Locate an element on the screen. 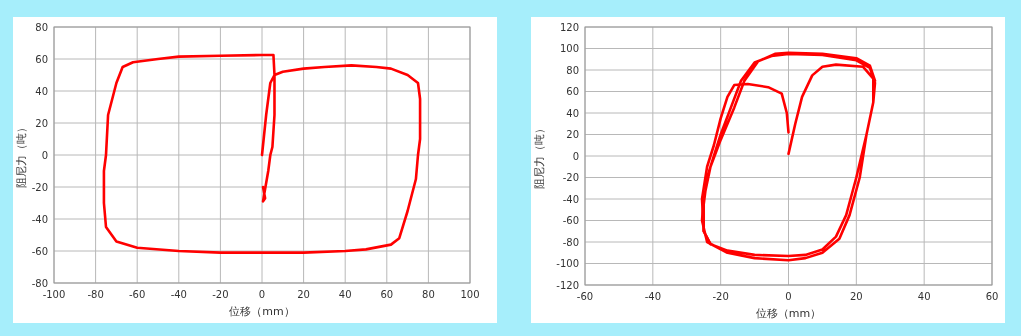 This screenshot has width=1021, height=336. x-tick-label: 80 is located at coordinates (428, 294).